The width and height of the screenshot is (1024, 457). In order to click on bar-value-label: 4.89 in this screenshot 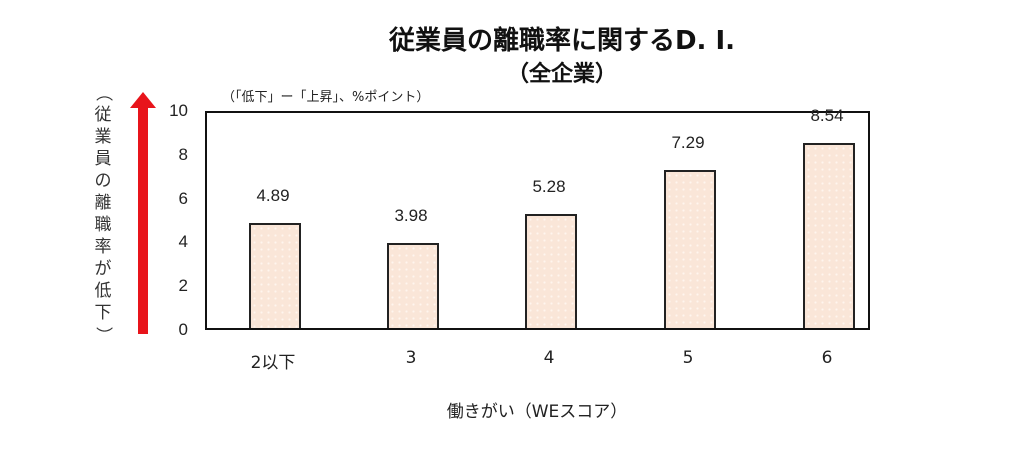, I will do `click(273, 195)`.